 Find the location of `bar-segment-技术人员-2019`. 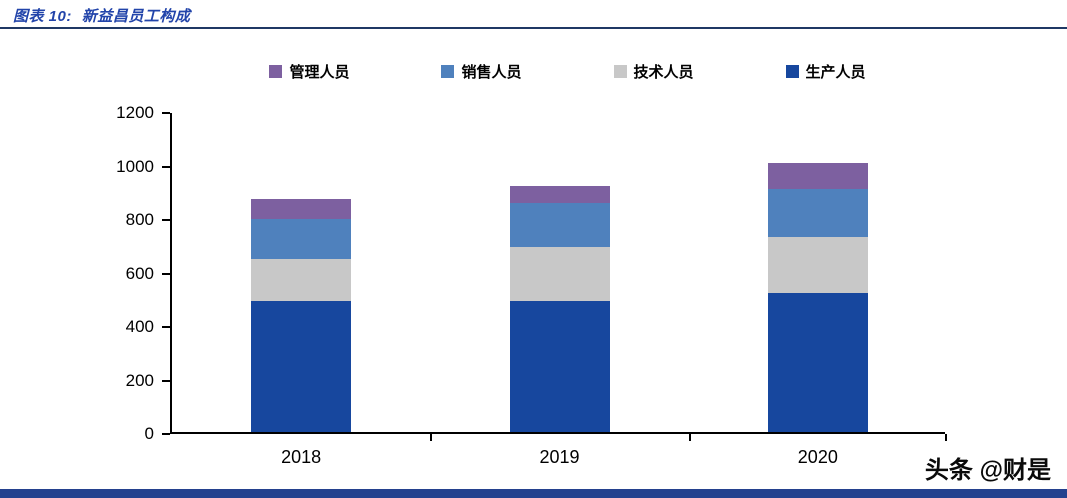

bar-segment-技术人员-2019 is located at coordinates (559, 274).